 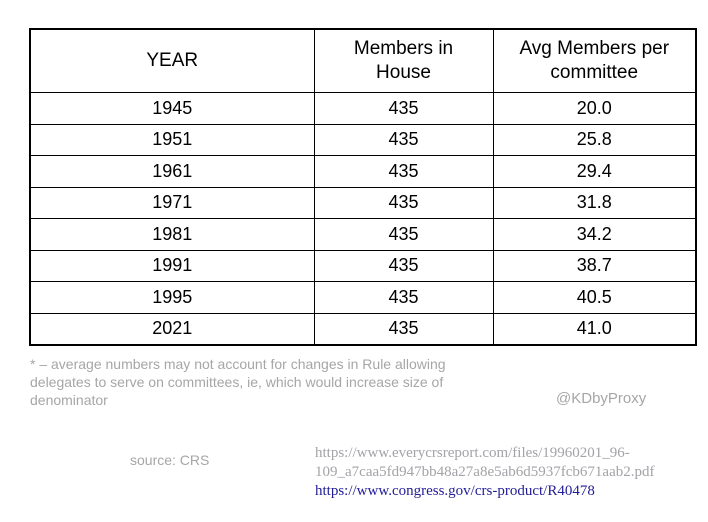 I want to click on table-cell: 1991, so click(x=172, y=265).